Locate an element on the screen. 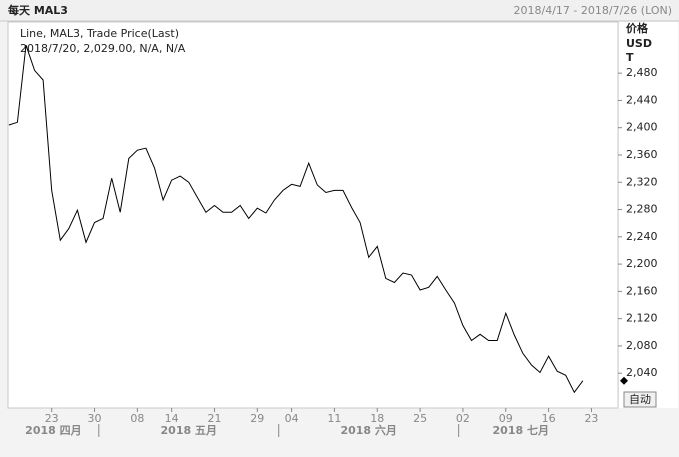  month-label: 2018 四月 is located at coordinates (53, 430).